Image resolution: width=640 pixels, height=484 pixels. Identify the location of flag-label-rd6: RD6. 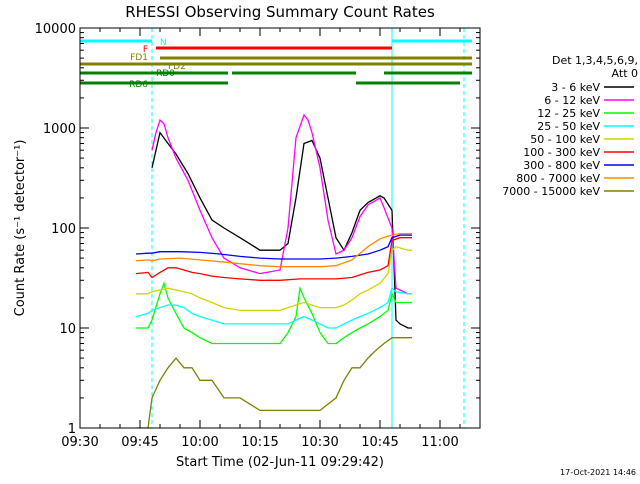
(138, 85).